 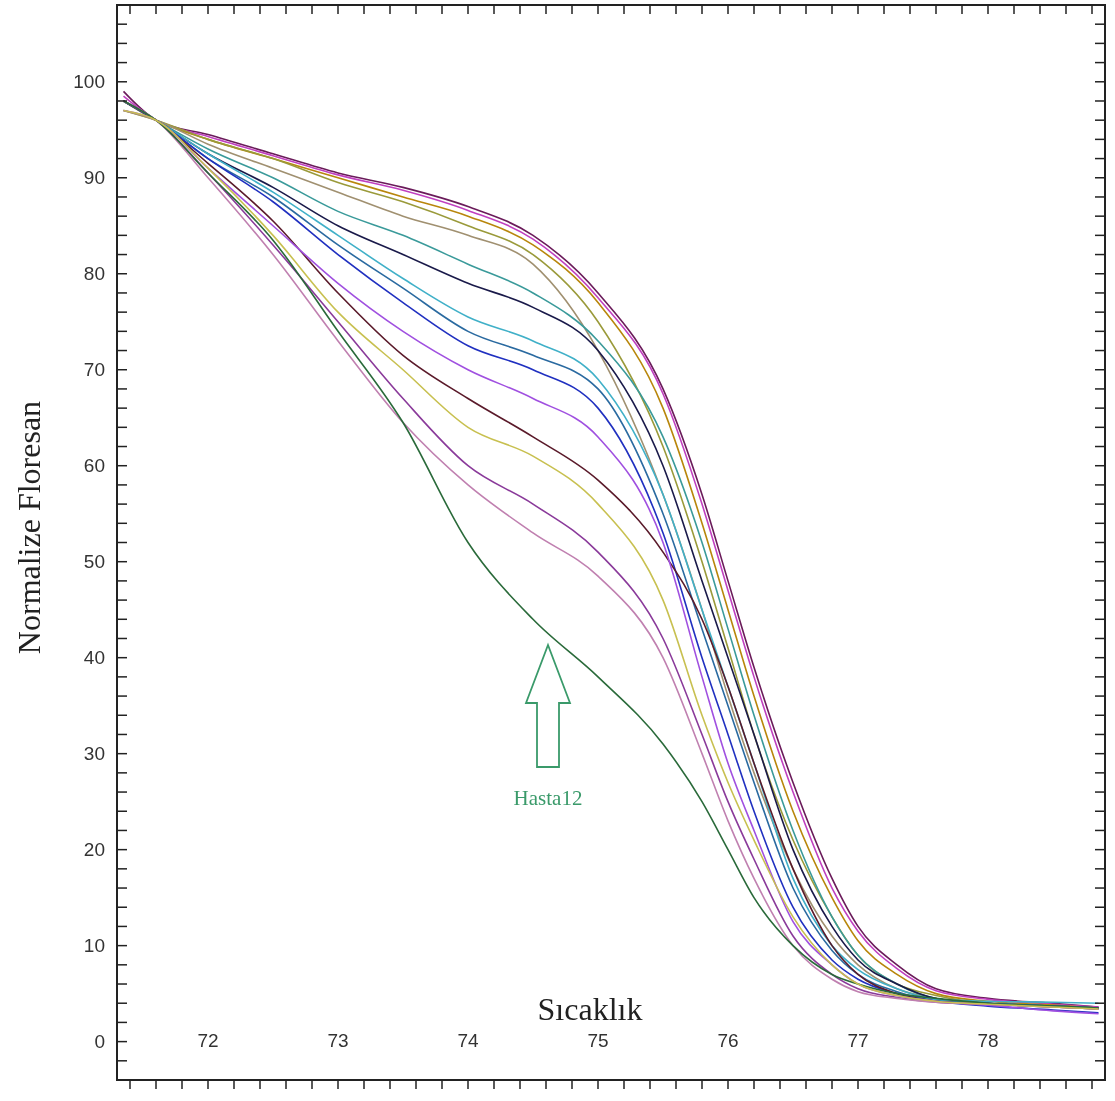 What do you see at coordinates (208, 1040) in the screenshot?
I see `x-tick-label: 72` at bounding box center [208, 1040].